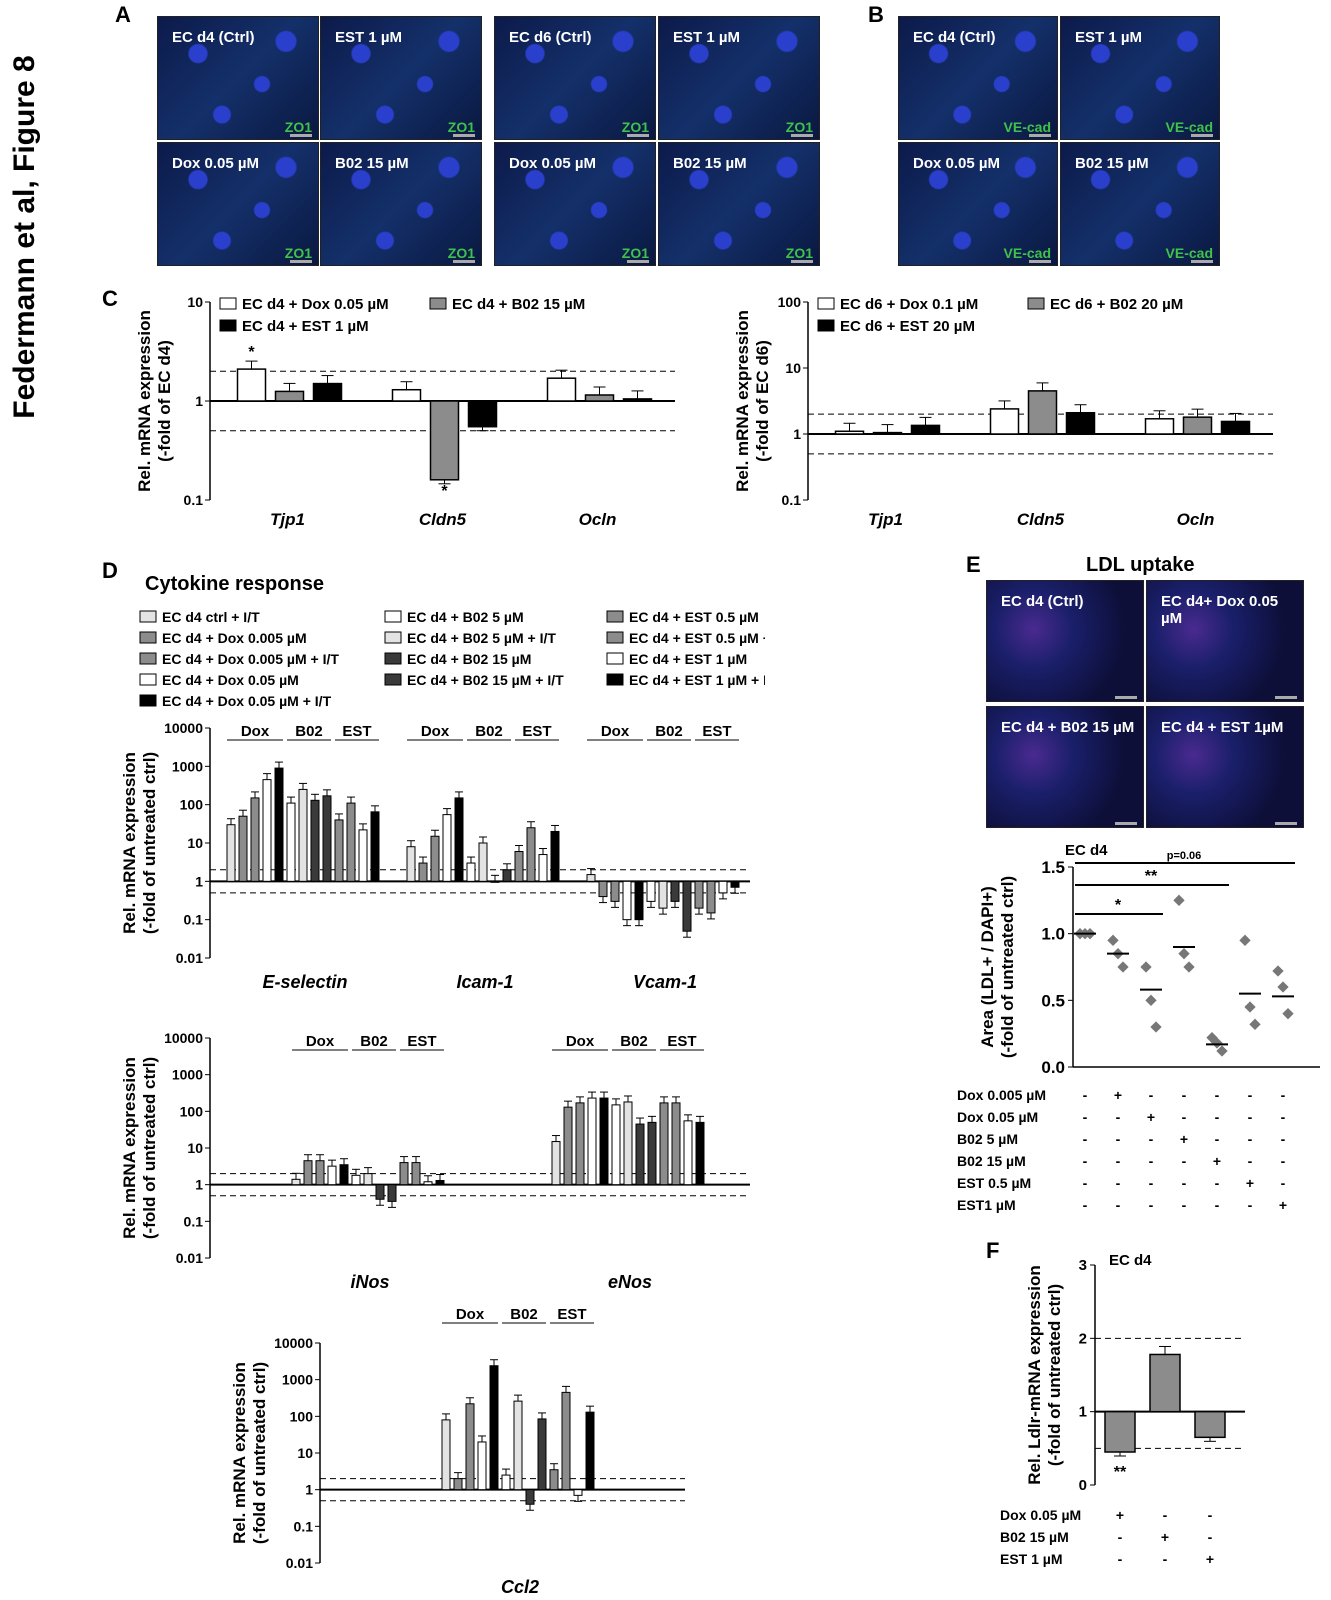  Describe the element at coordinates (1027, 253) in the screenshot. I see `stain-label: VE-cad` at that location.